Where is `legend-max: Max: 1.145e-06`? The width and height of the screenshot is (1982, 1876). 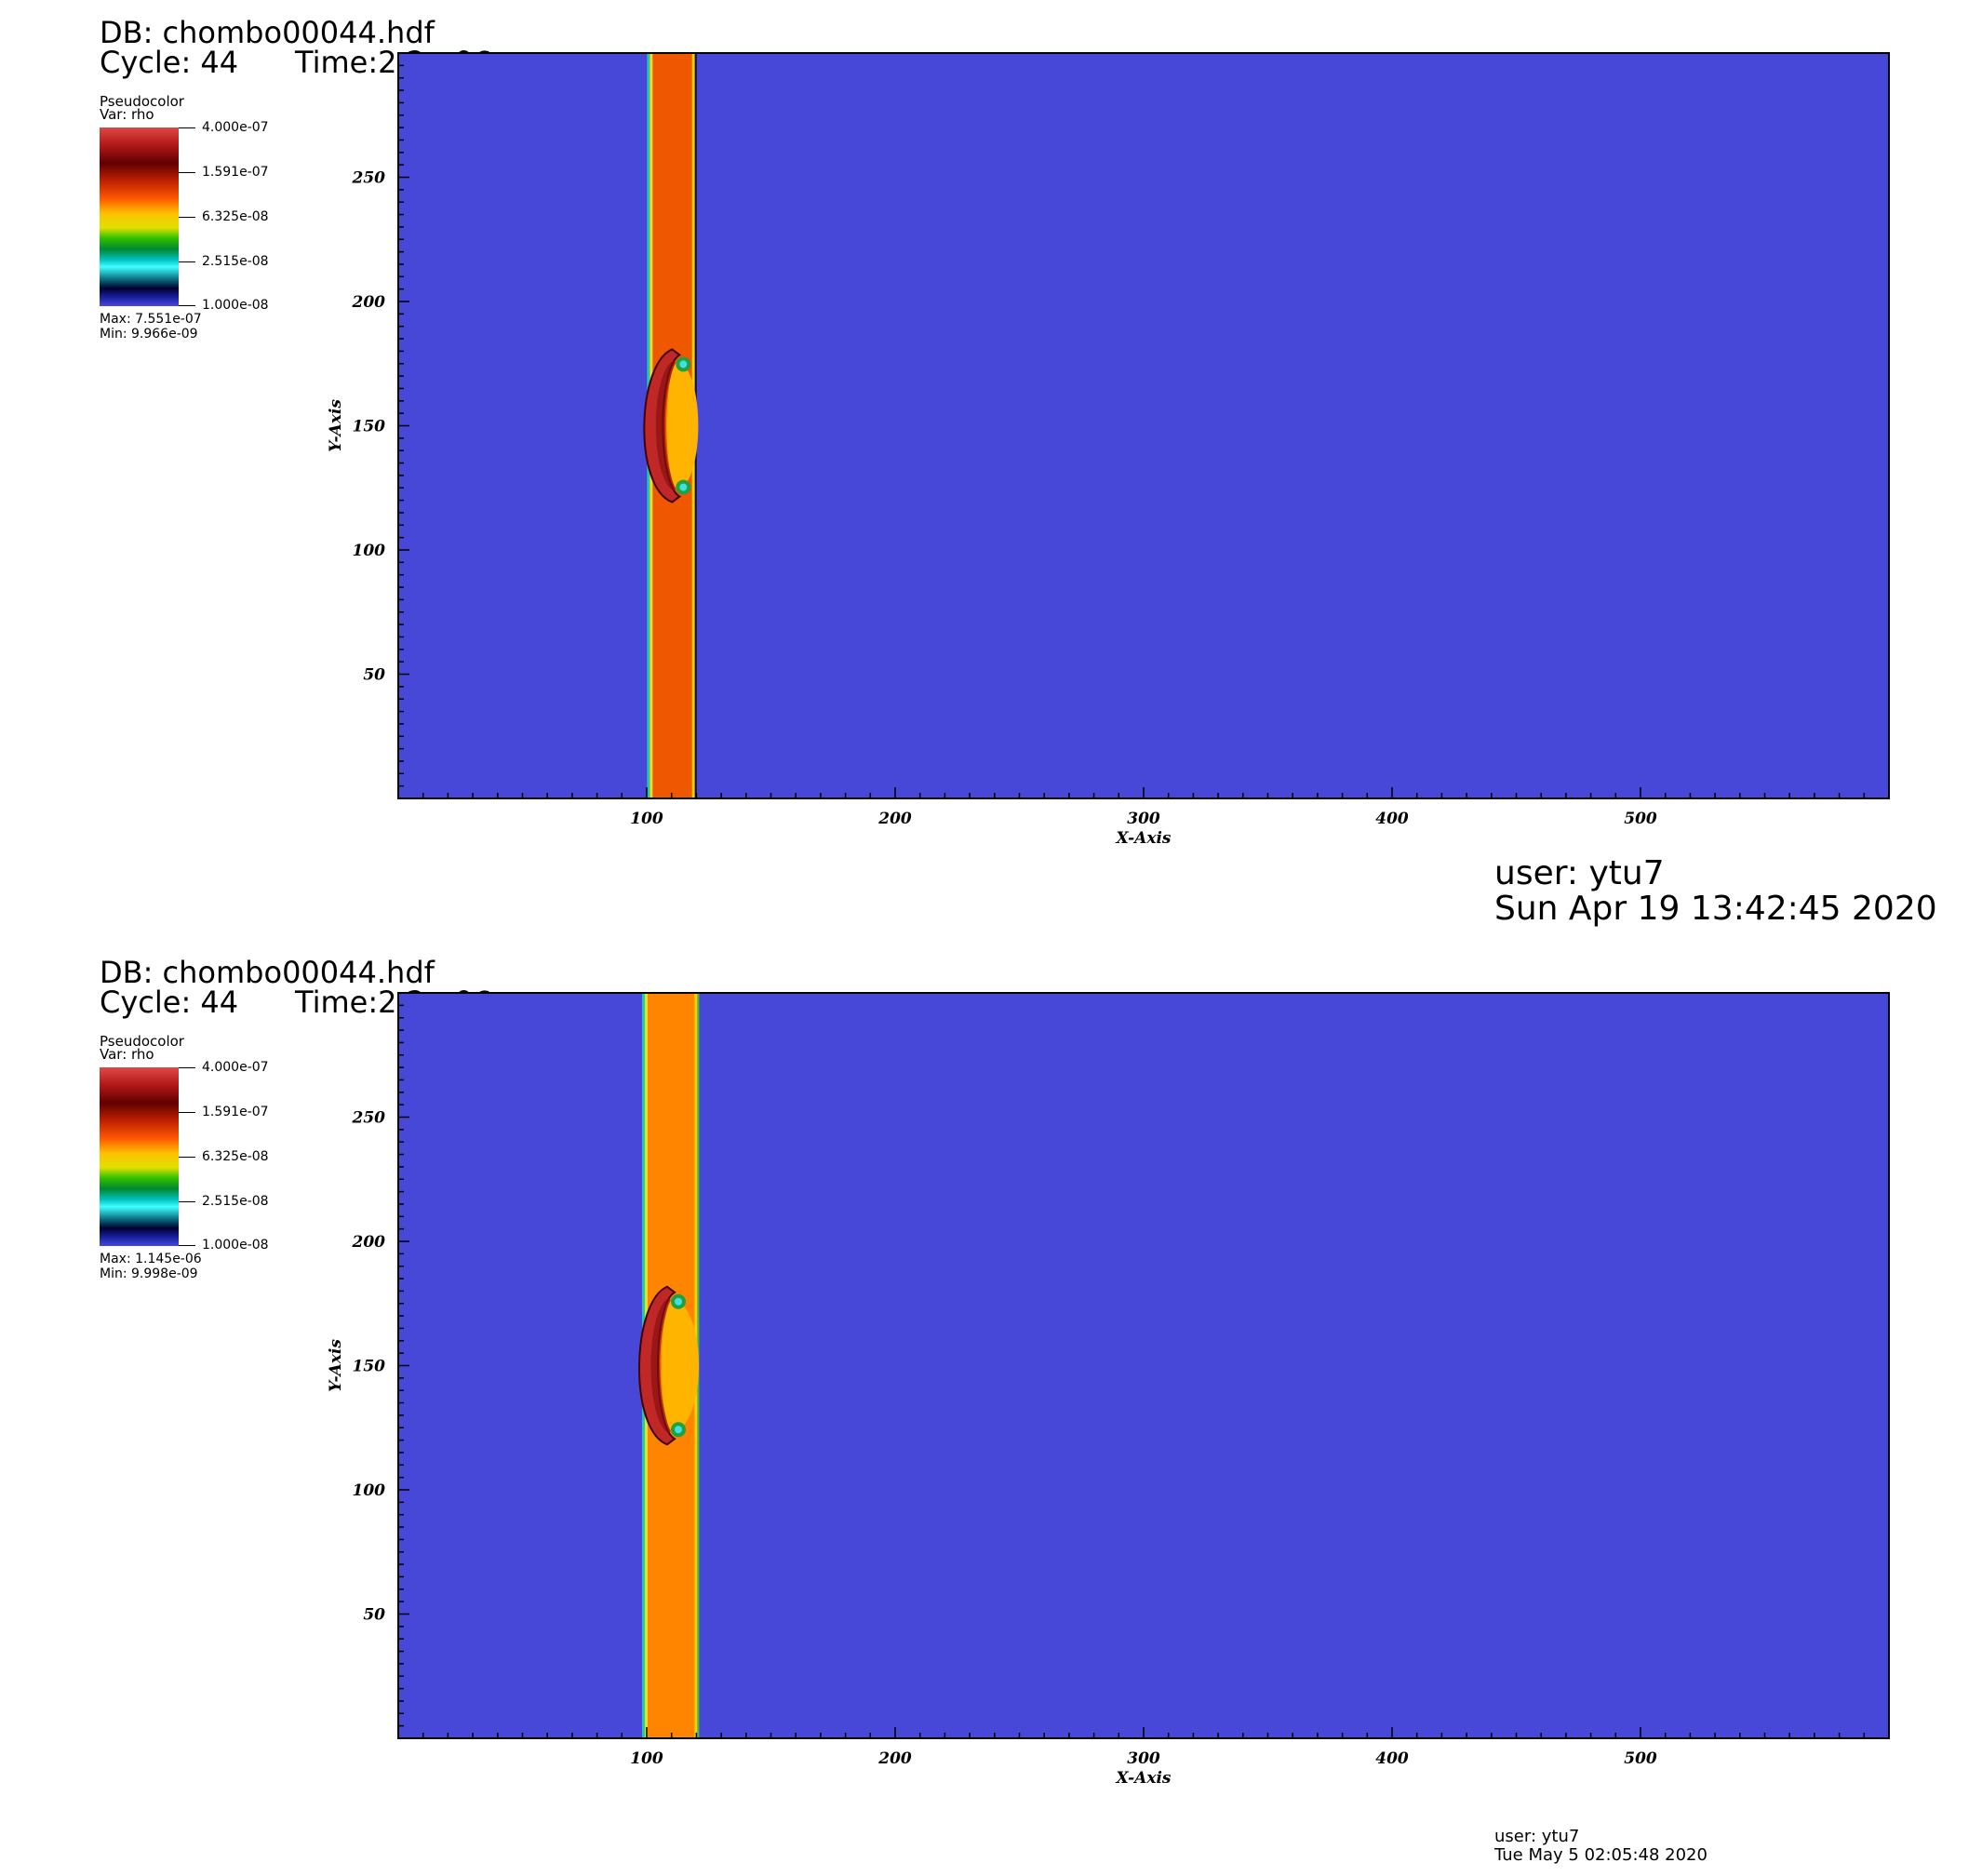 legend-max: Max: 1.145e-06 is located at coordinates (151, 1259).